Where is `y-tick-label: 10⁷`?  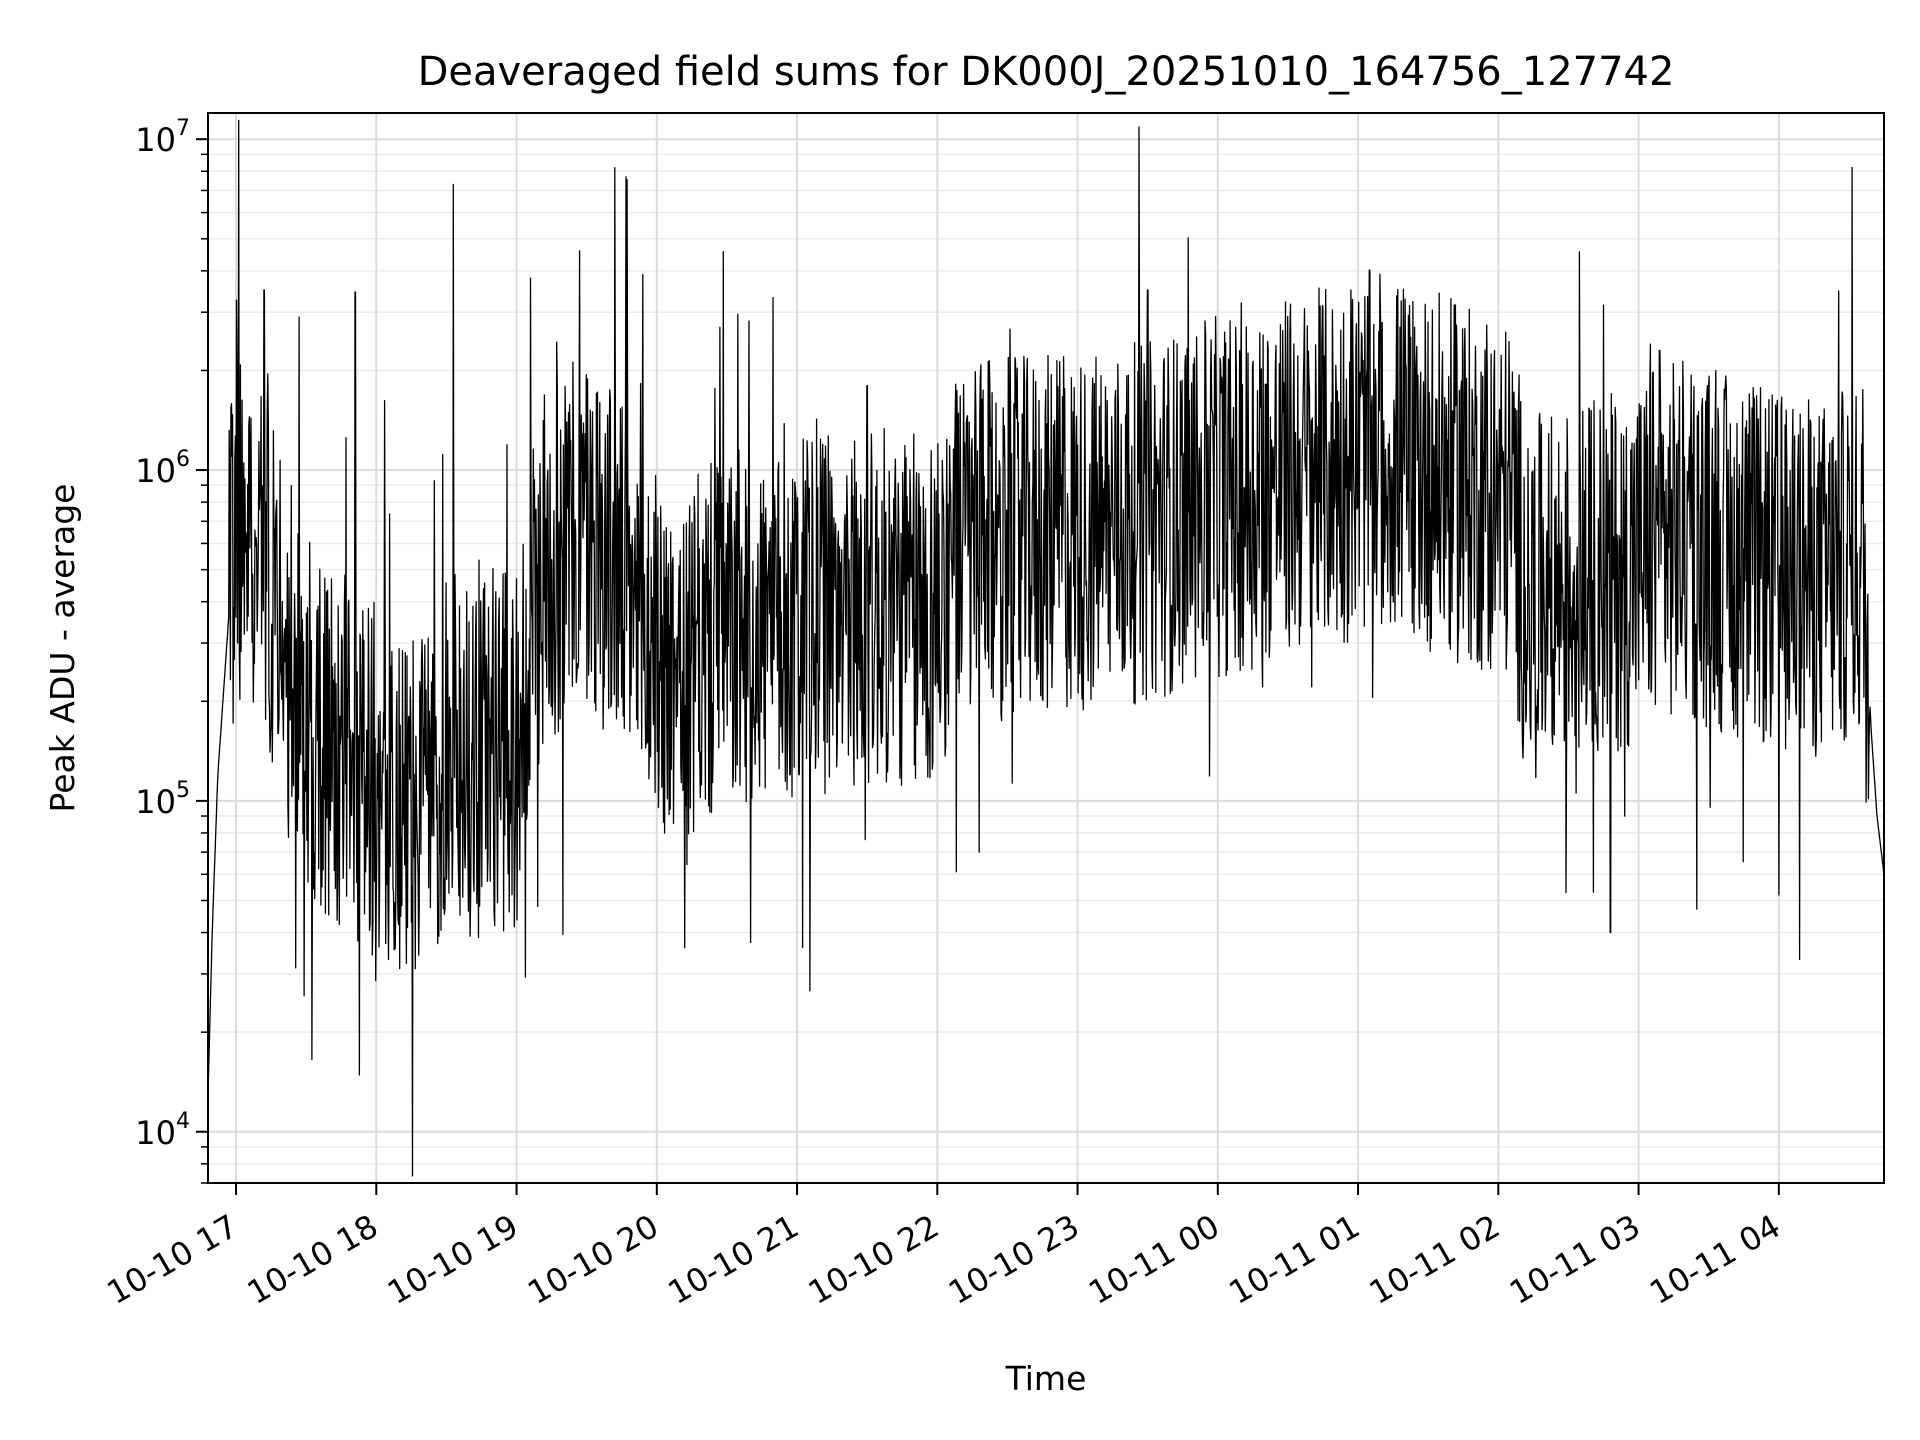
y-tick-label: 10⁷ is located at coordinates (162, 137).